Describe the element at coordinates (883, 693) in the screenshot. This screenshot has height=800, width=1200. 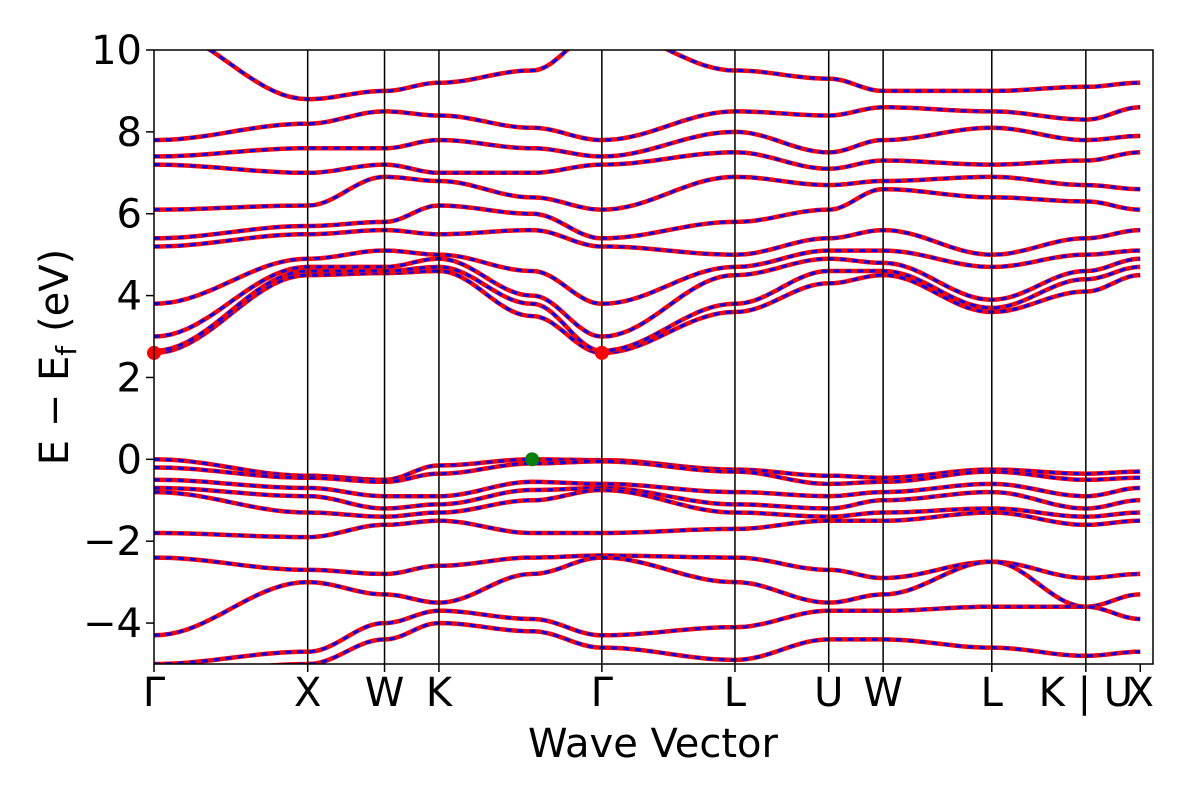
I see `x-tick-label-7: W` at that location.